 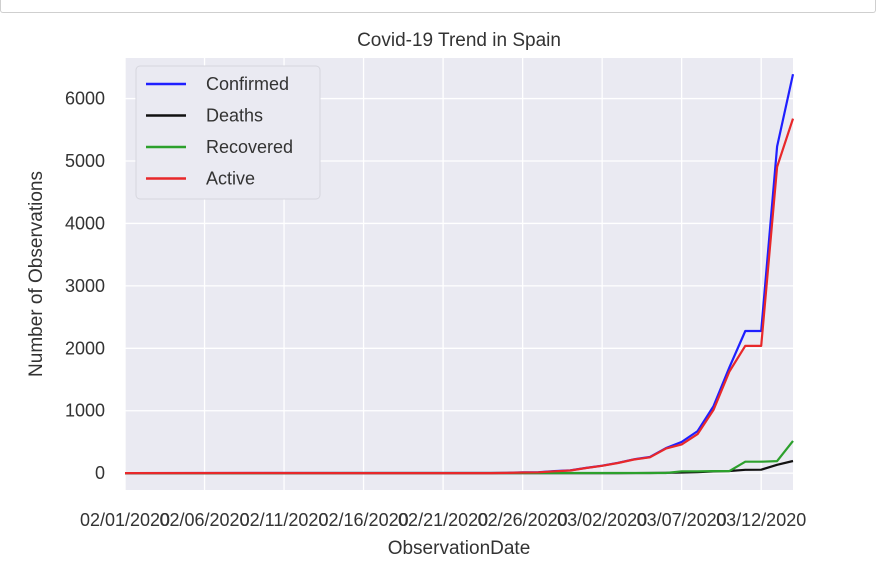 What do you see at coordinates (249, 147) in the screenshot?
I see `legend-label-recovered: Recovered` at bounding box center [249, 147].